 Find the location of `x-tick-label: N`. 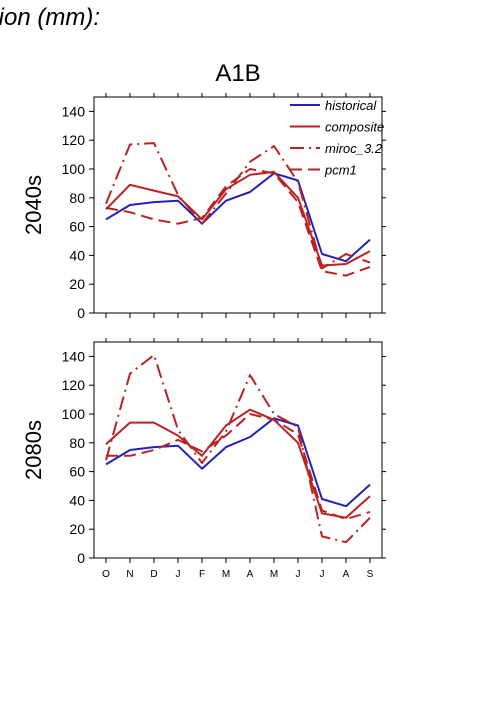

x-tick-label: N is located at coordinates (129, 574).